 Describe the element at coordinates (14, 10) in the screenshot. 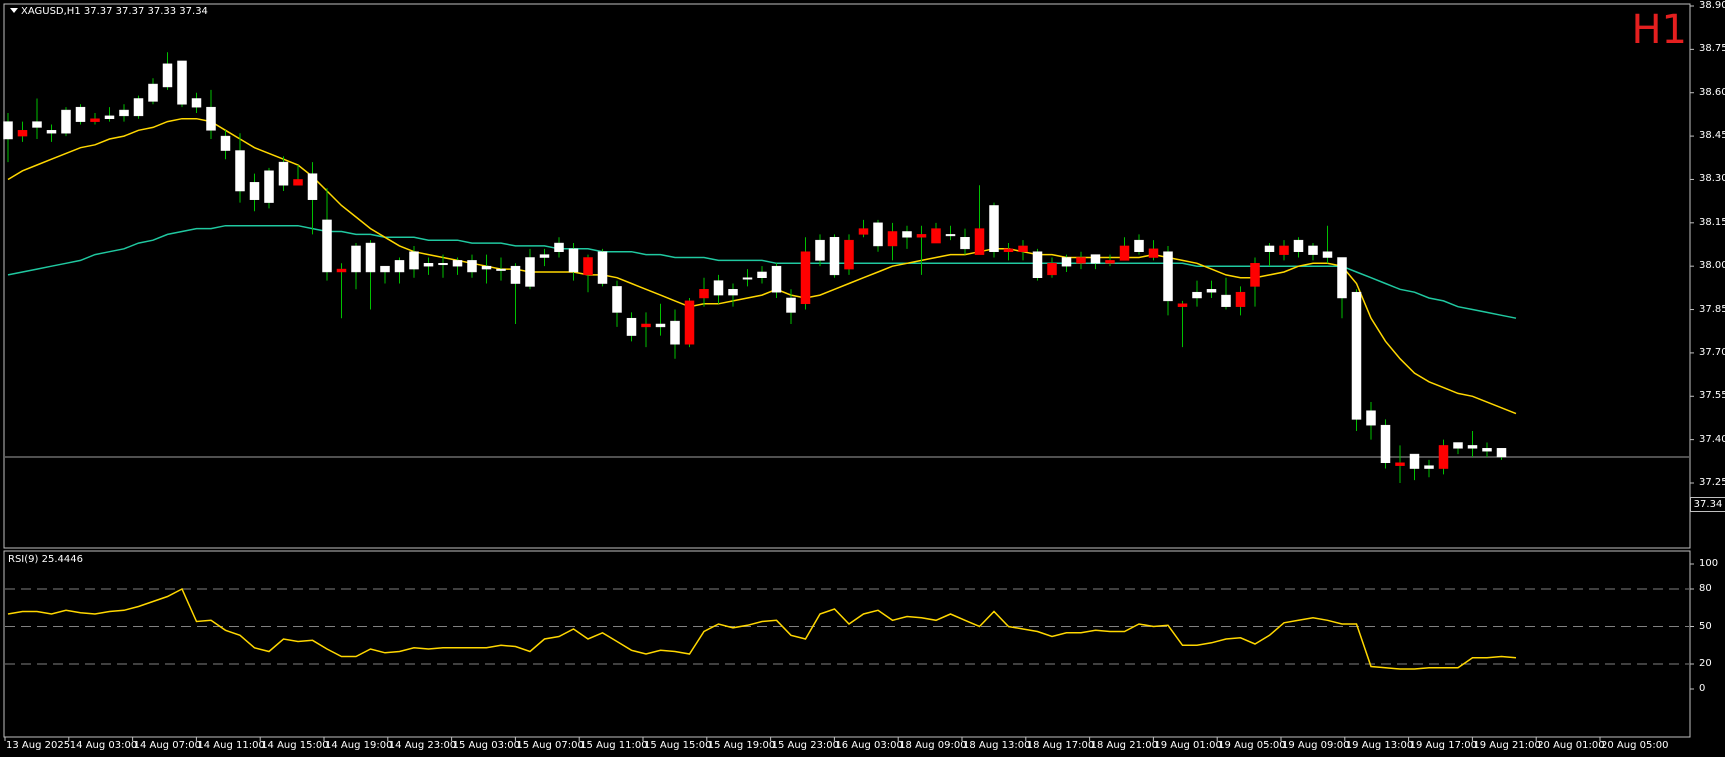

I see `triangle-down-icon` at that location.